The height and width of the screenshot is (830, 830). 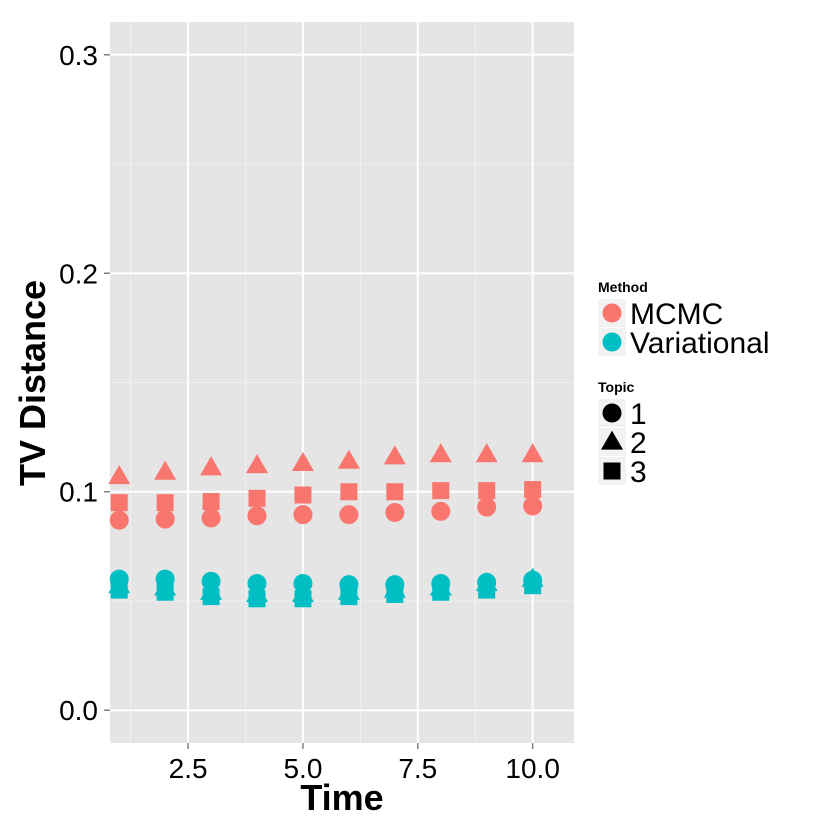 What do you see at coordinates (532, 768) in the screenshot?
I see `x-tick-label: 10.0` at bounding box center [532, 768].